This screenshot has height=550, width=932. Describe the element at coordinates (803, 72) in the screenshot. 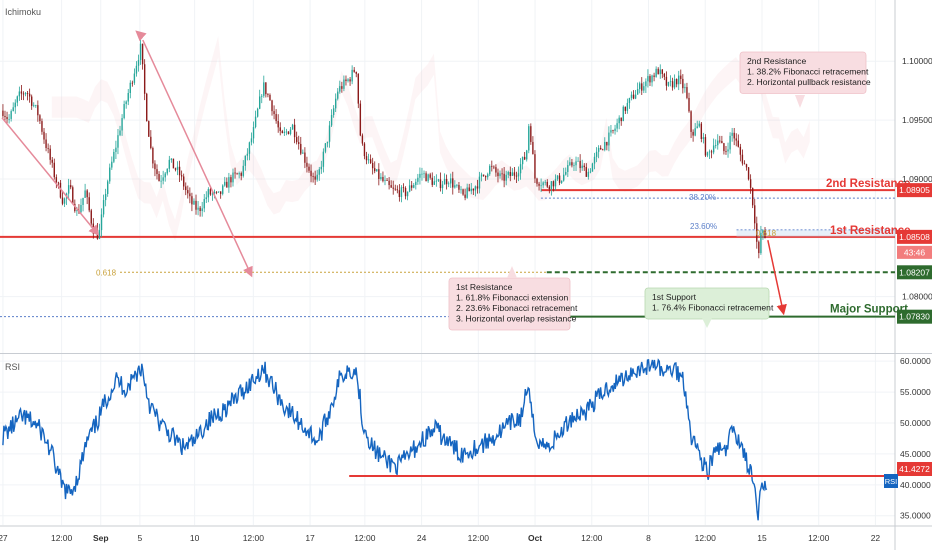

I see `second-resistance-annotation-box` at that location.